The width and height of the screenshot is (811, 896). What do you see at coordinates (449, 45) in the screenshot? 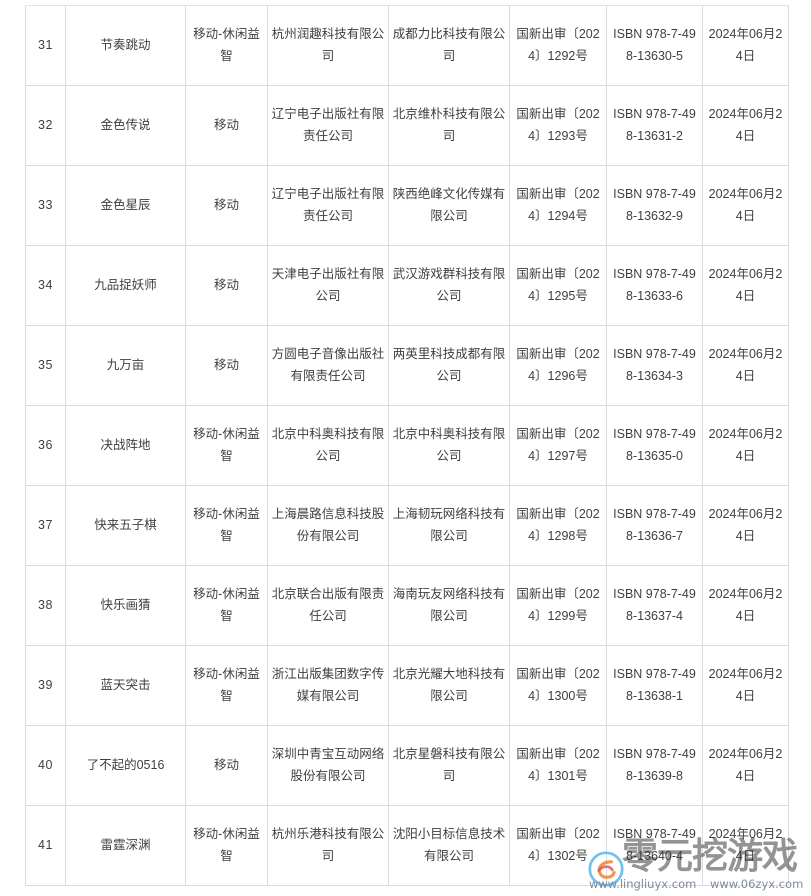
I see `cell-operator: 成都力比科技有限公司` at bounding box center [449, 45].